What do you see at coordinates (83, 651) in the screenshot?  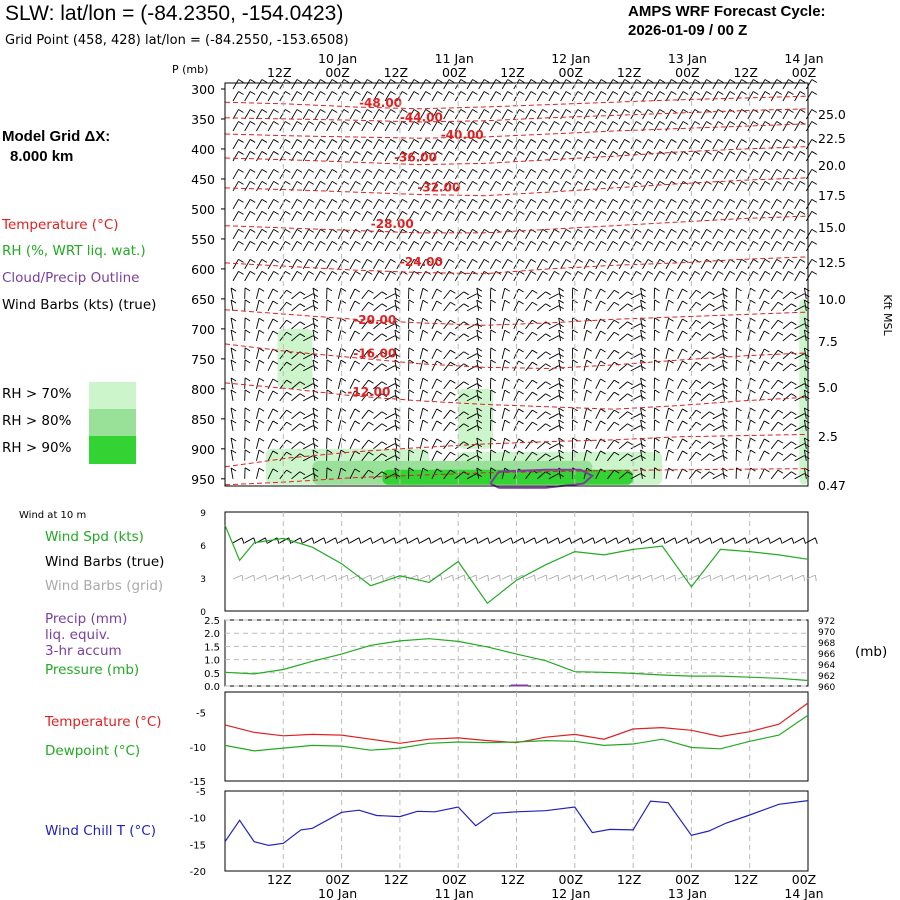 I see `legend-precip-accum: 3-hr accum` at bounding box center [83, 651].